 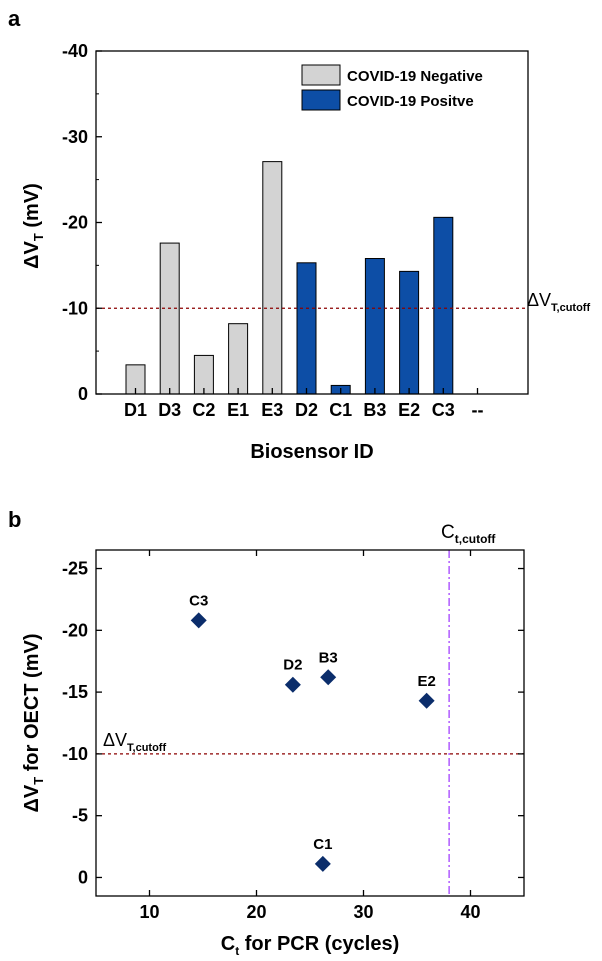 I want to click on legend-swatch-negative, so click(x=321, y=75).